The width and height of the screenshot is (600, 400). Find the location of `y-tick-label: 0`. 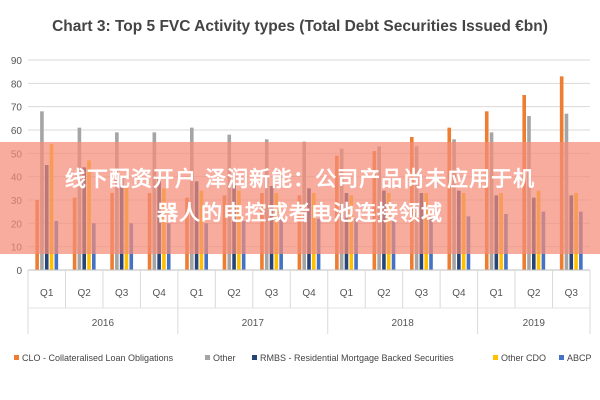

y-tick-label: 0 is located at coordinates (19, 271).